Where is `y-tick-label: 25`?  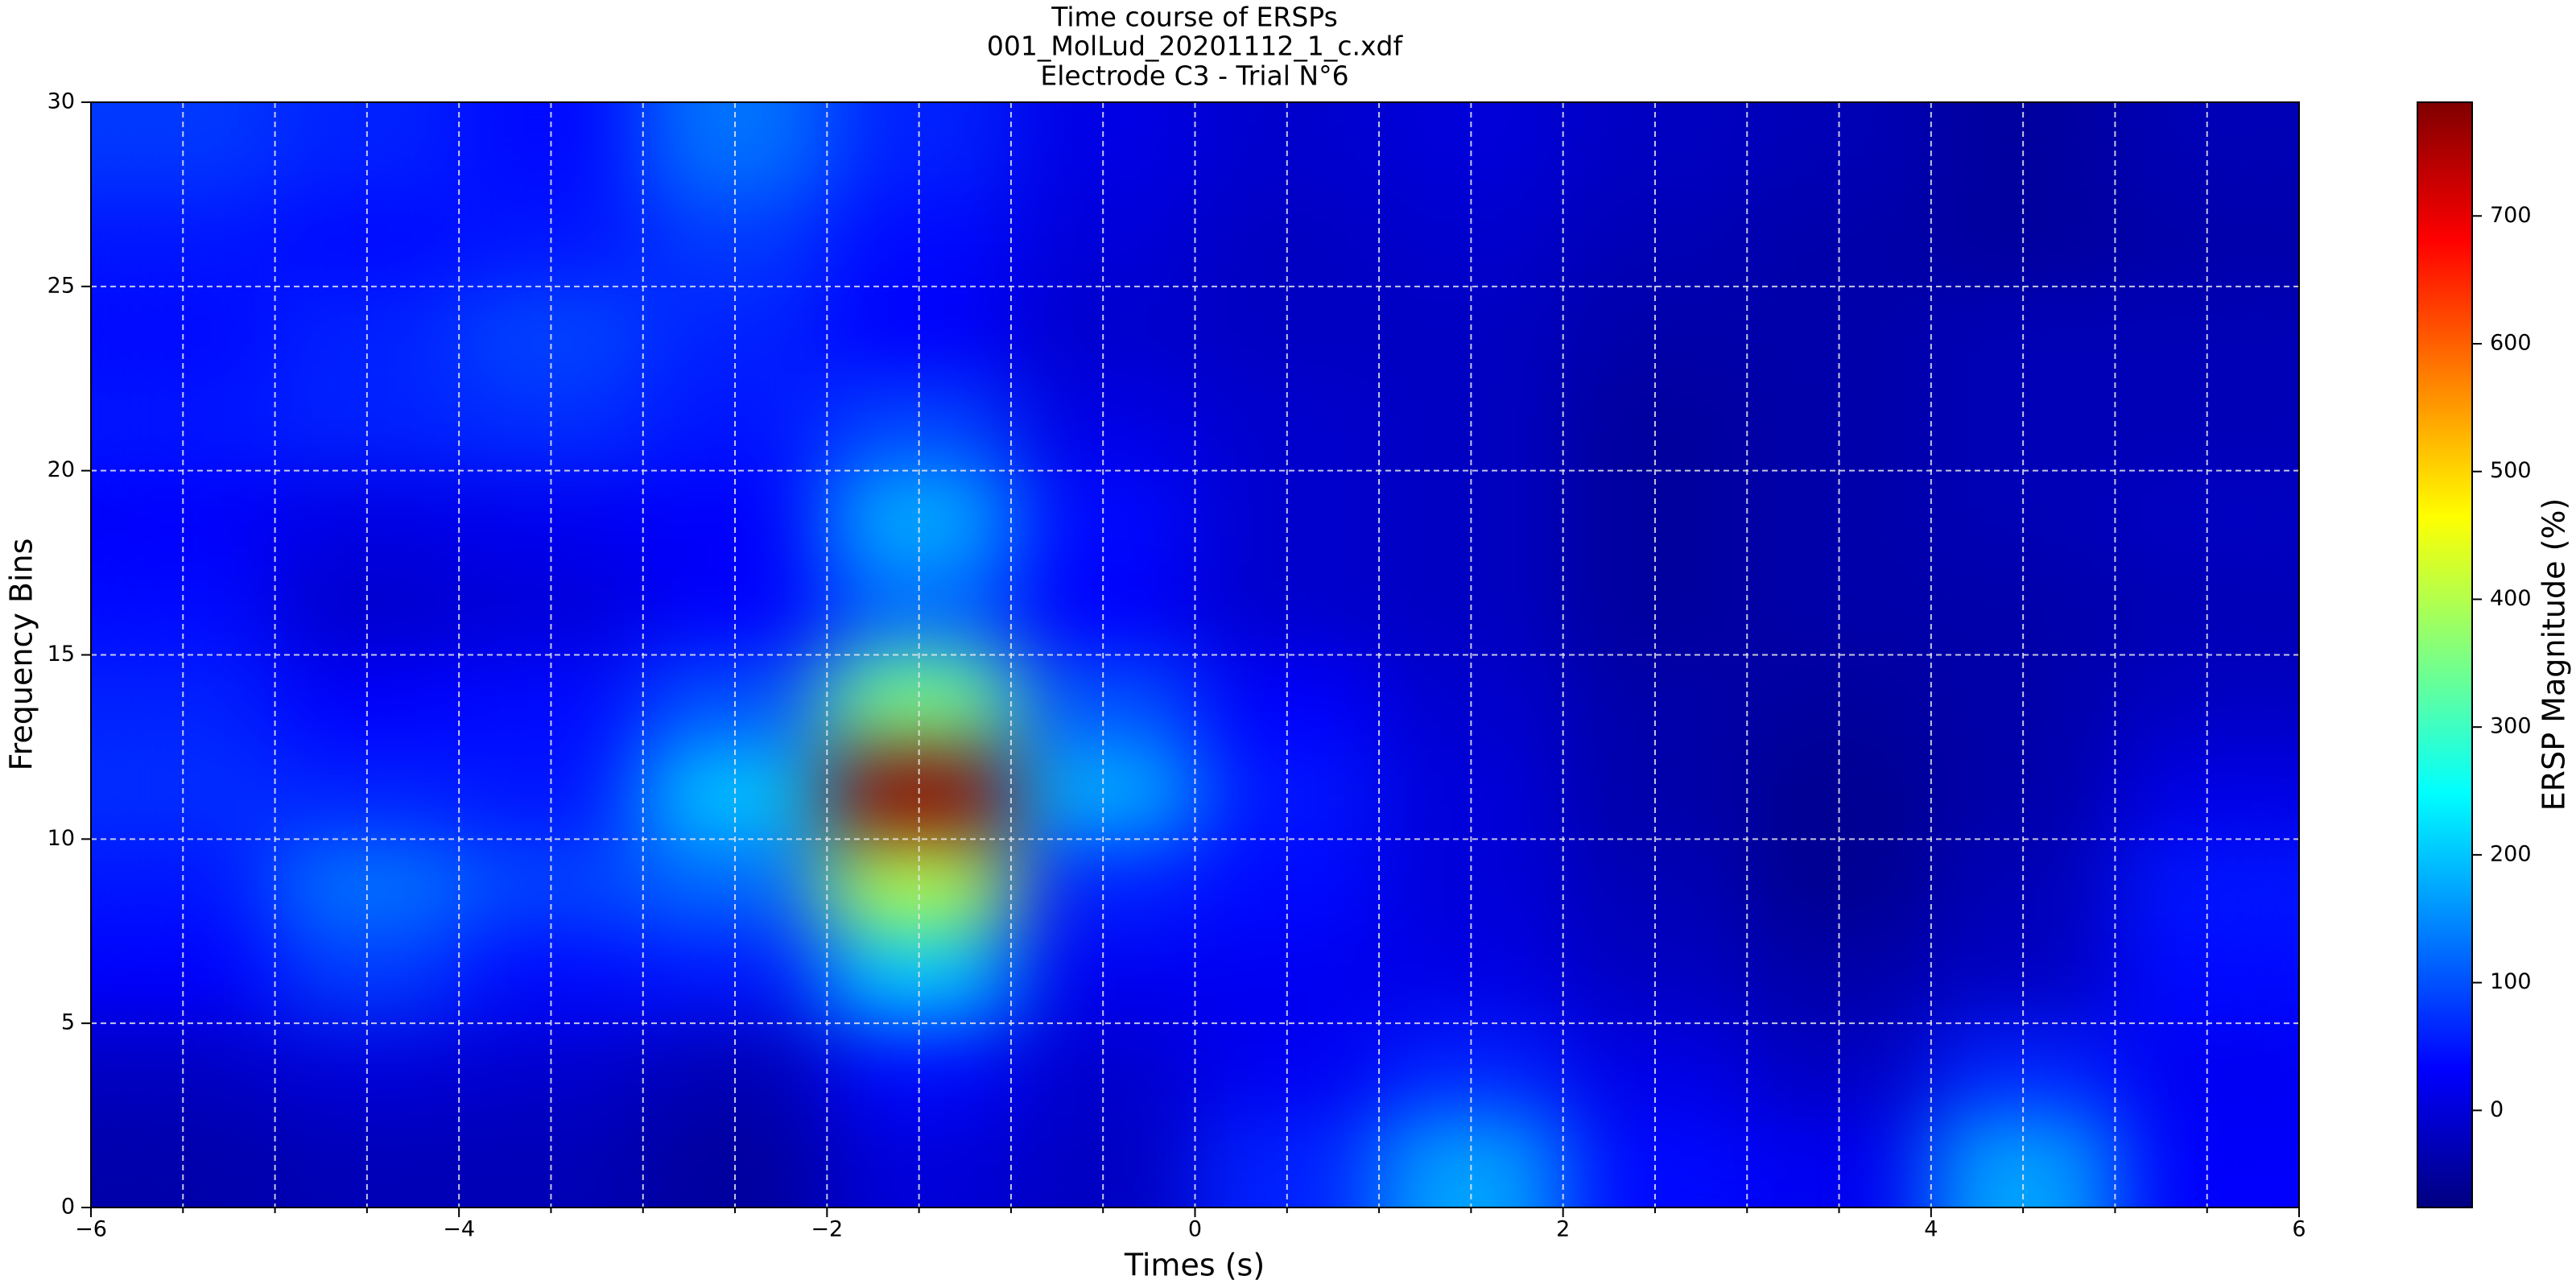 y-tick-label: 25 is located at coordinates (61, 285).